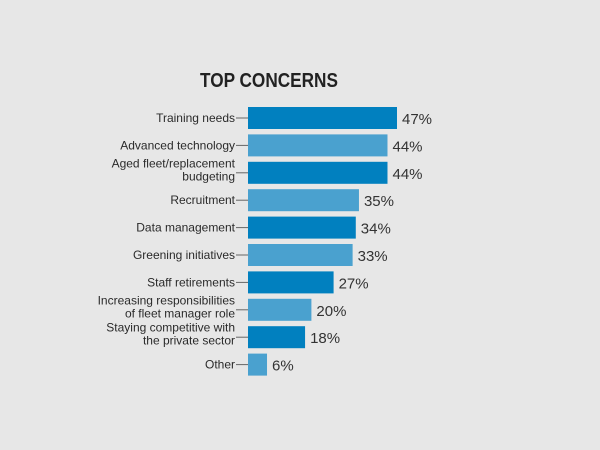 This screenshot has width=600, height=450. What do you see at coordinates (373, 256) in the screenshot?
I see `value-label: 33%` at bounding box center [373, 256].